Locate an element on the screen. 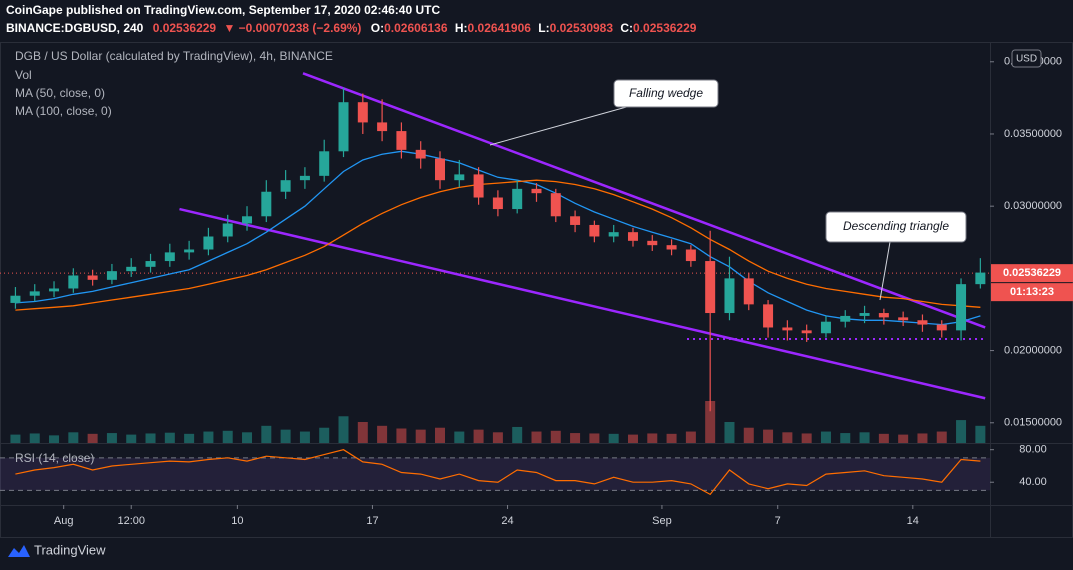  y-tick-label: 0.03500000 is located at coordinates (1033, 134).